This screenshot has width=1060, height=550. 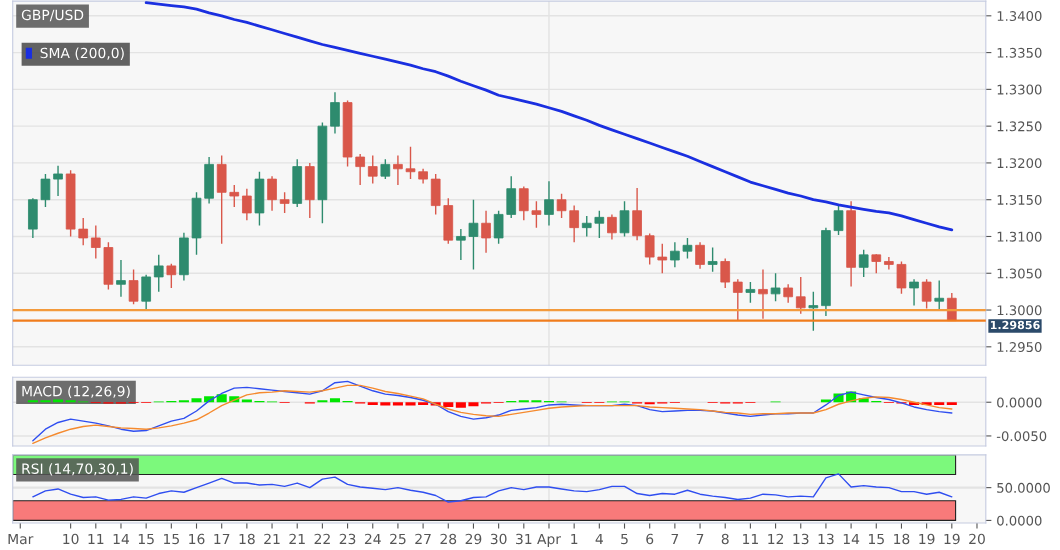 What do you see at coordinates (71, 539) in the screenshot?
I see `x-tick-label: 10` at bounding box center [71, 539].